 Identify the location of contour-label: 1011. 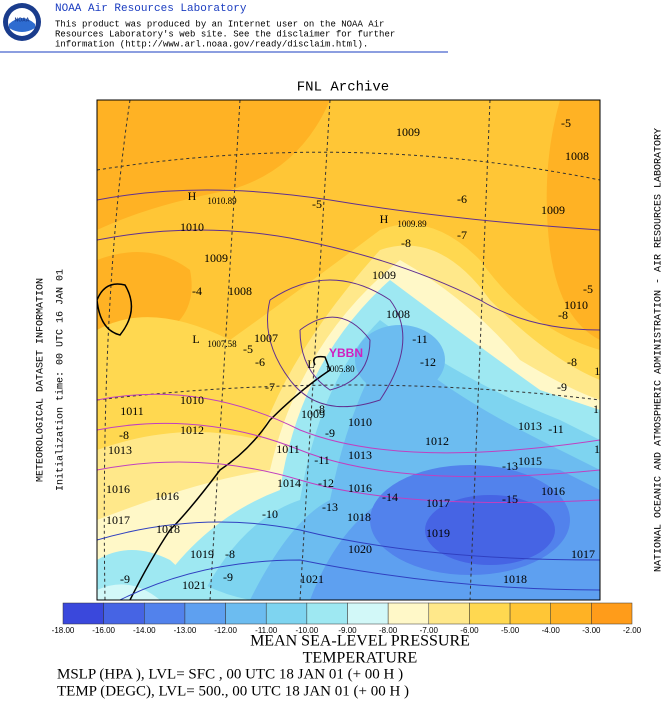
(288, 449).